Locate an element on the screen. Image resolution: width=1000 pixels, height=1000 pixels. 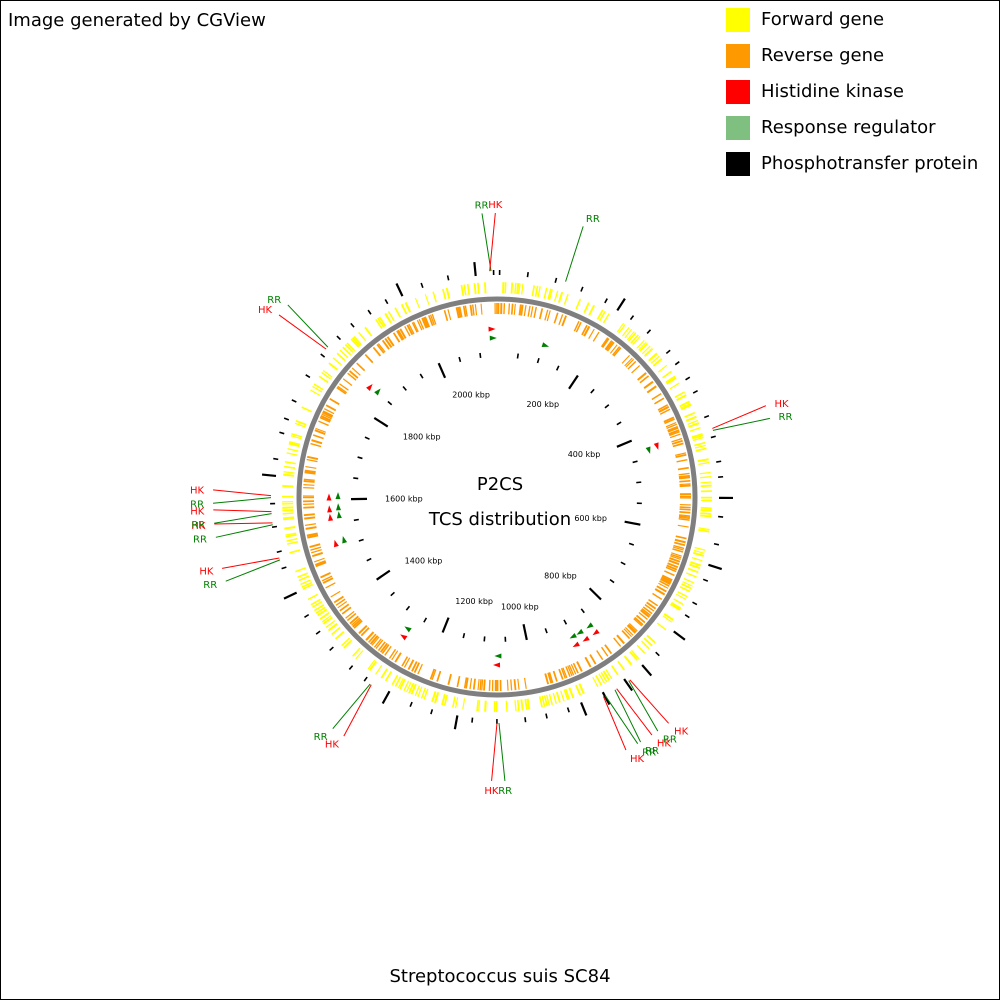
response-regulator-label: RR is located at coordinates (321, 737).